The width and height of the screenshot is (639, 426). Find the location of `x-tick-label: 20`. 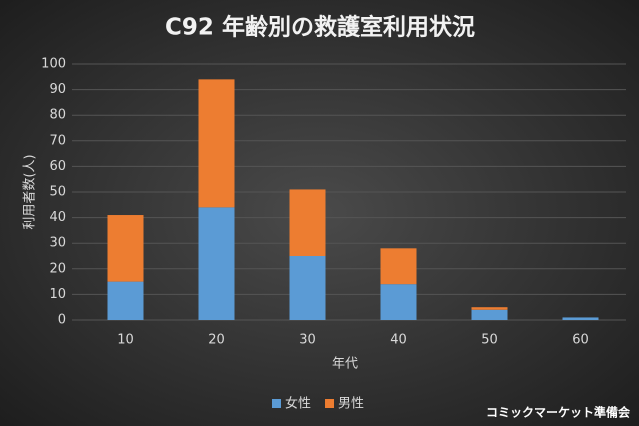

x-tick-label: 20 is located at coordinates (216, 340).